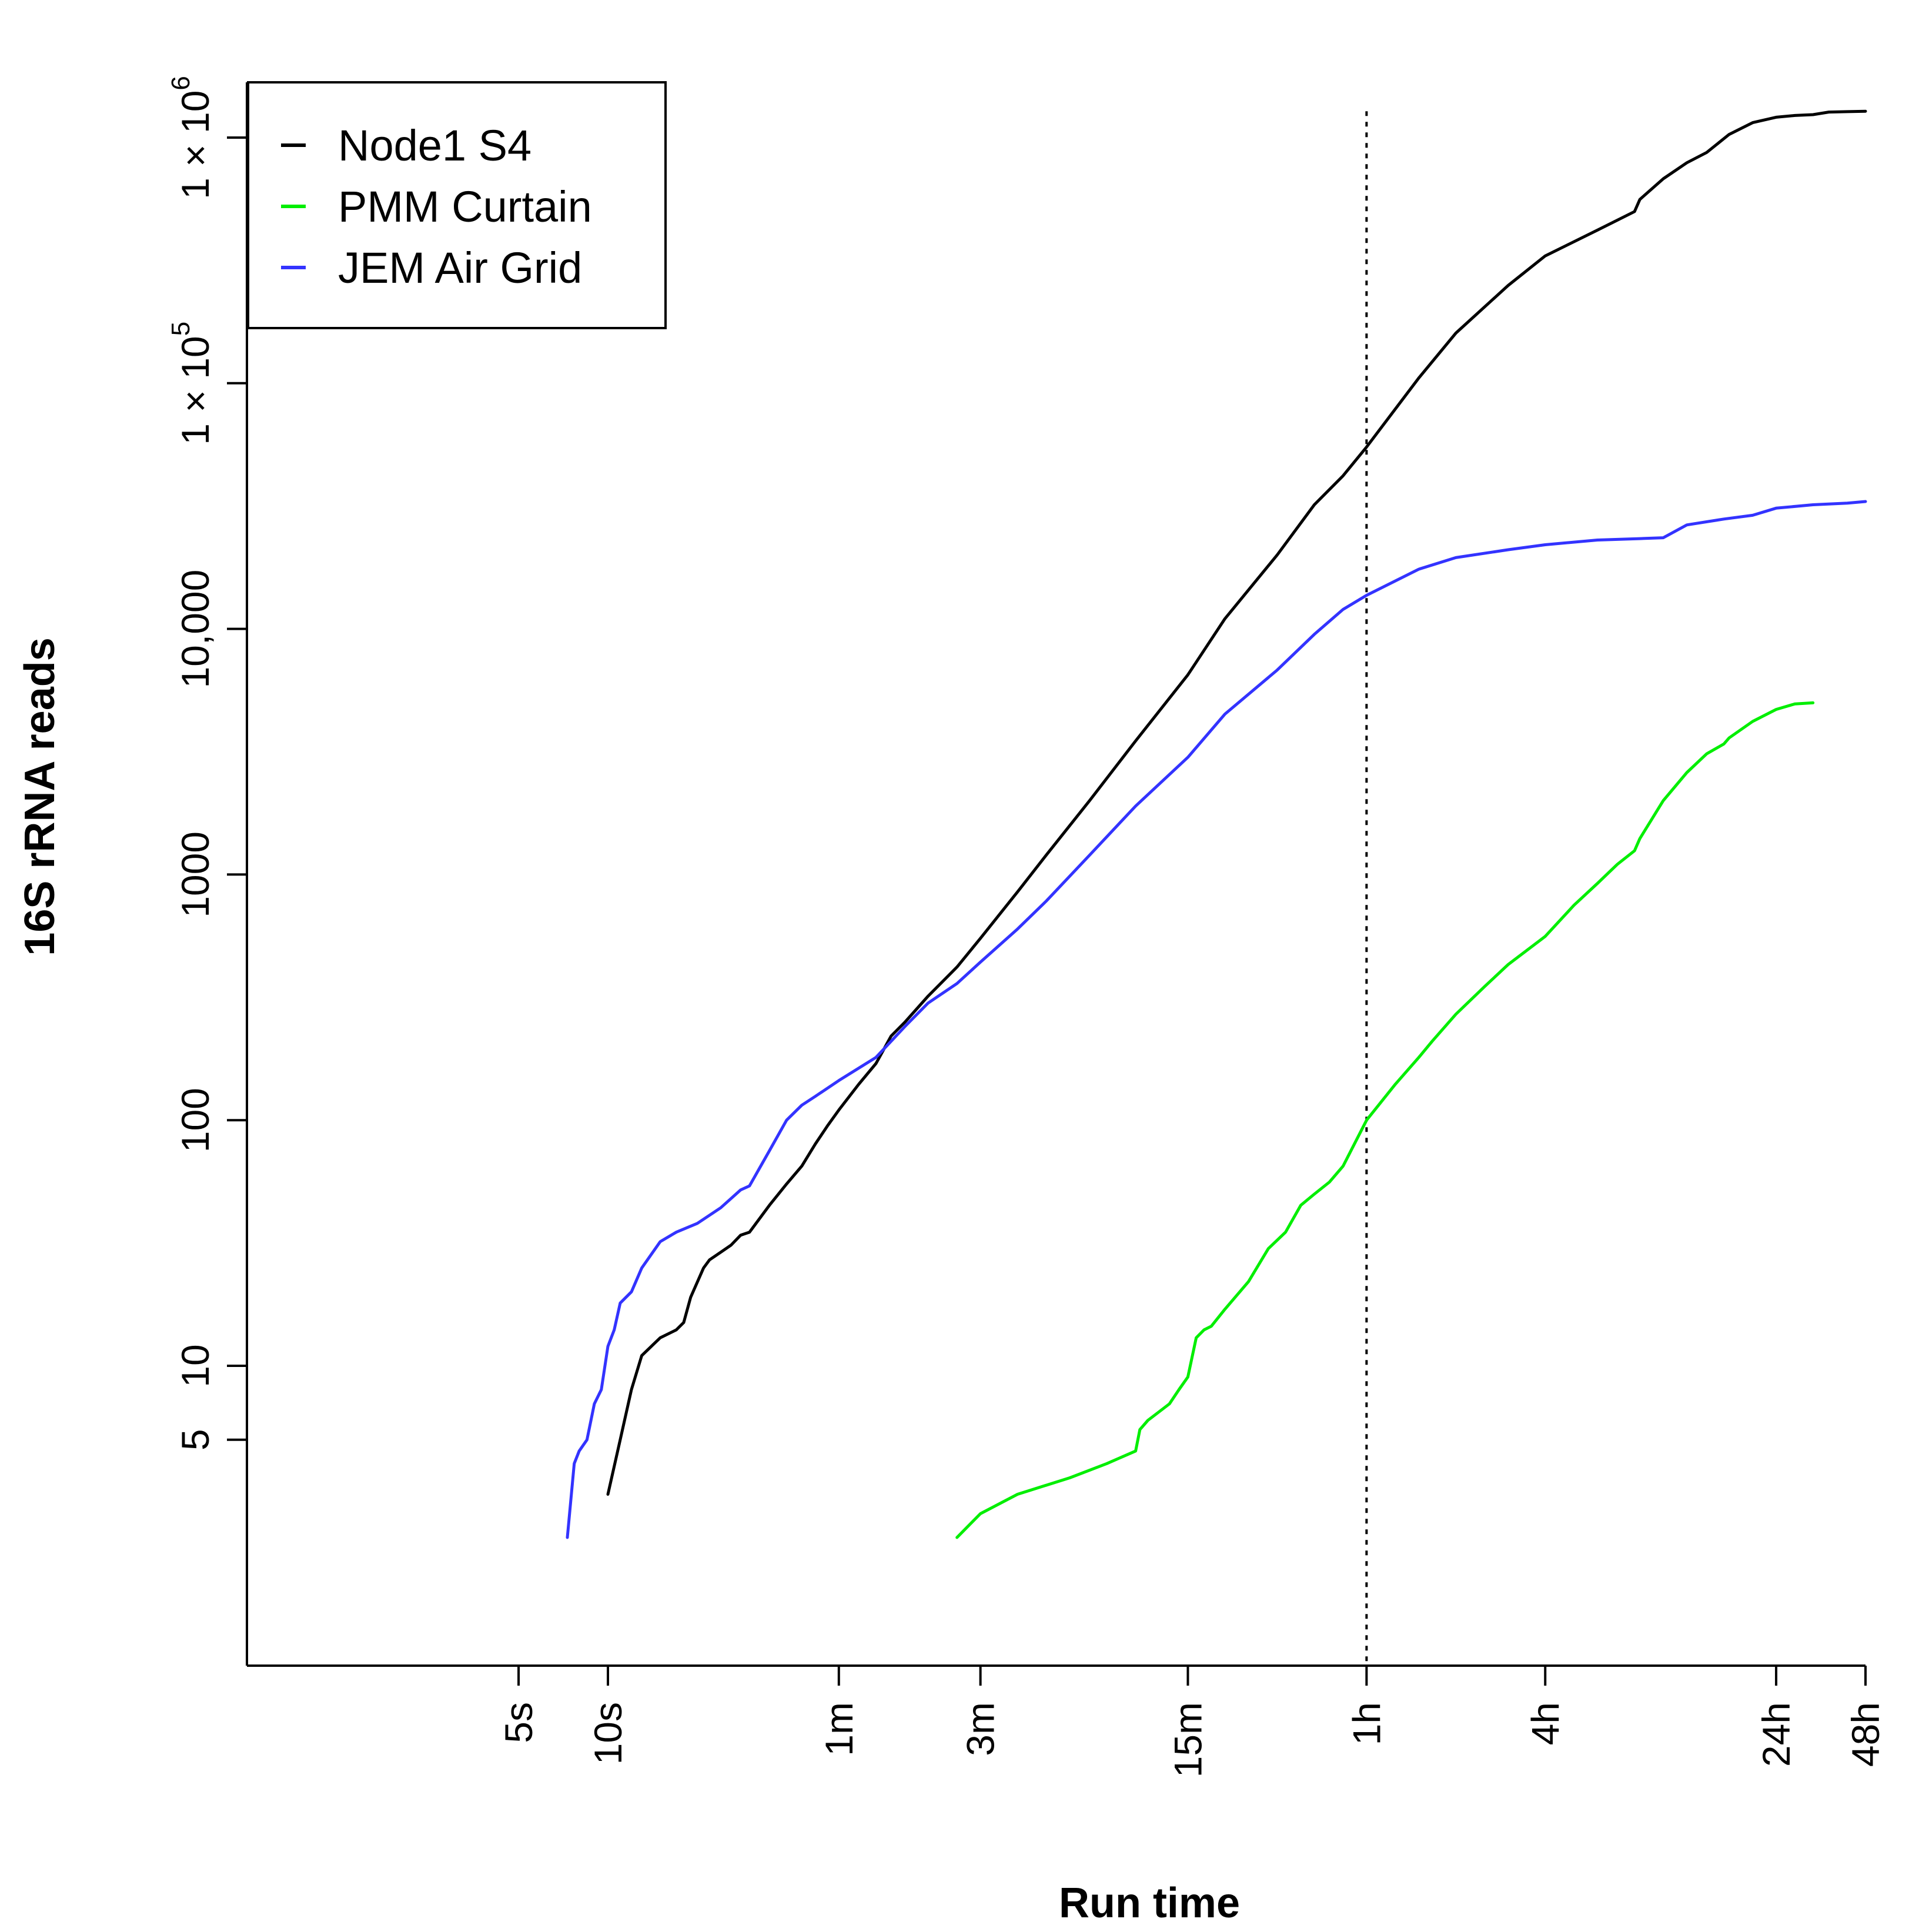  Describe the element at coordinates (839, 1729) in the screenshot. I see `x-tick-label: 1m` at that location.